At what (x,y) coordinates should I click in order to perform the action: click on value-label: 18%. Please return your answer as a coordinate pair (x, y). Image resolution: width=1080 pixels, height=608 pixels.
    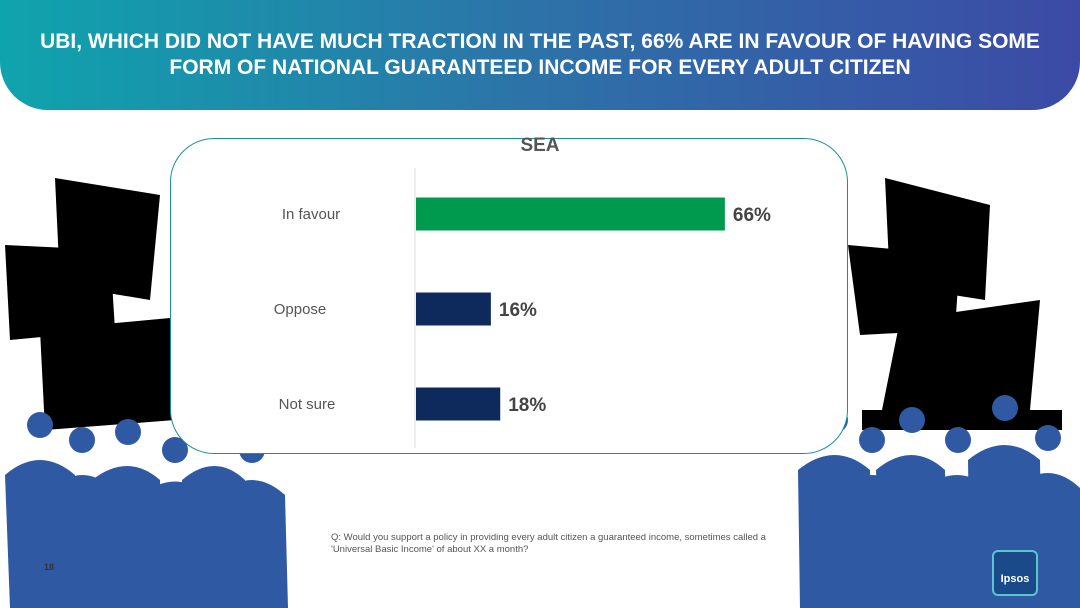
    Looking at the image, I should click on (527, 405).